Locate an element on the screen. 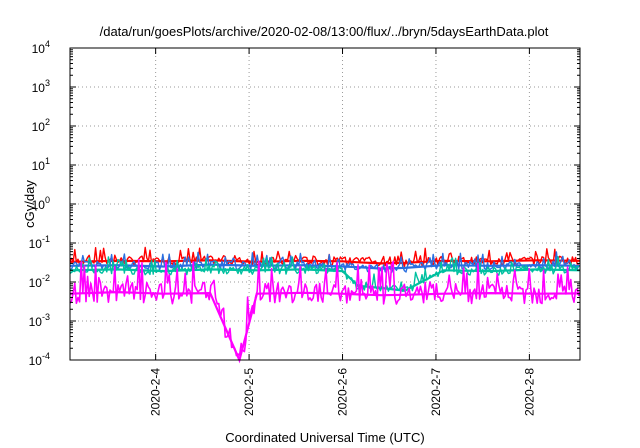 Image resolution: width=640 pixels, height=448 pixels. x-tick-label: 2020-2-8 is located at coordinates (529, 392).